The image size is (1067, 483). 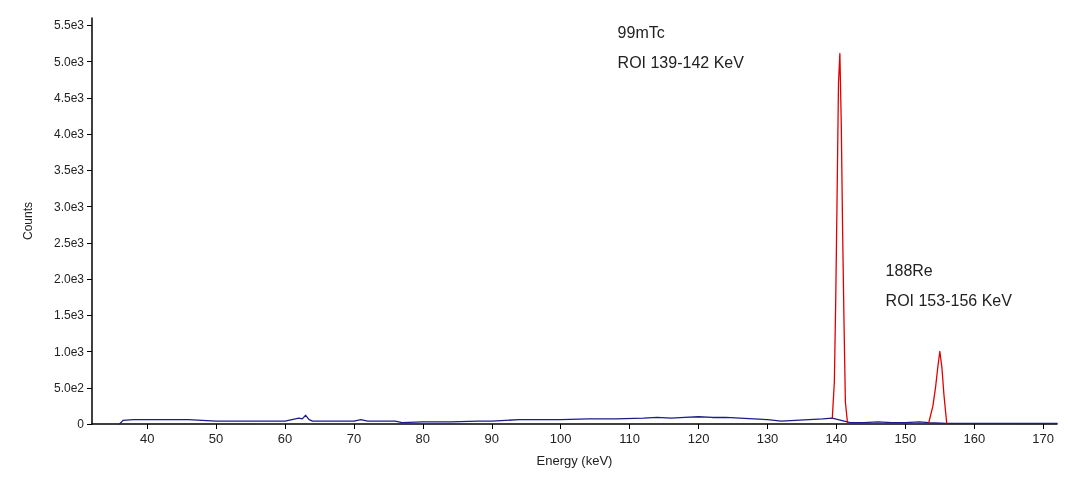 What do you see at coordinates (28, 221) in the screenshot?
I see `y-axis-title: Counts` at bounding box center [28, 221].